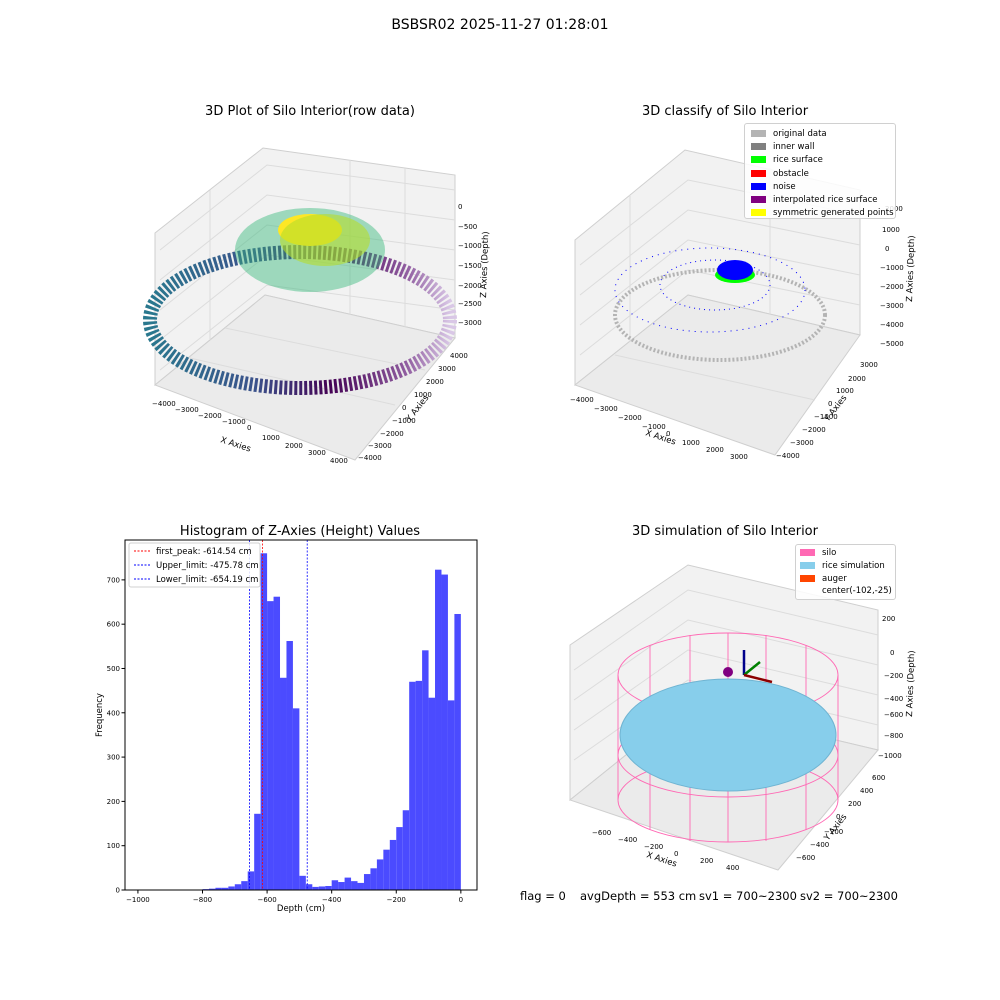  Describe the element at coordinates (470, 266) in the screenshot. I see `svg-text: −1500` at that location.